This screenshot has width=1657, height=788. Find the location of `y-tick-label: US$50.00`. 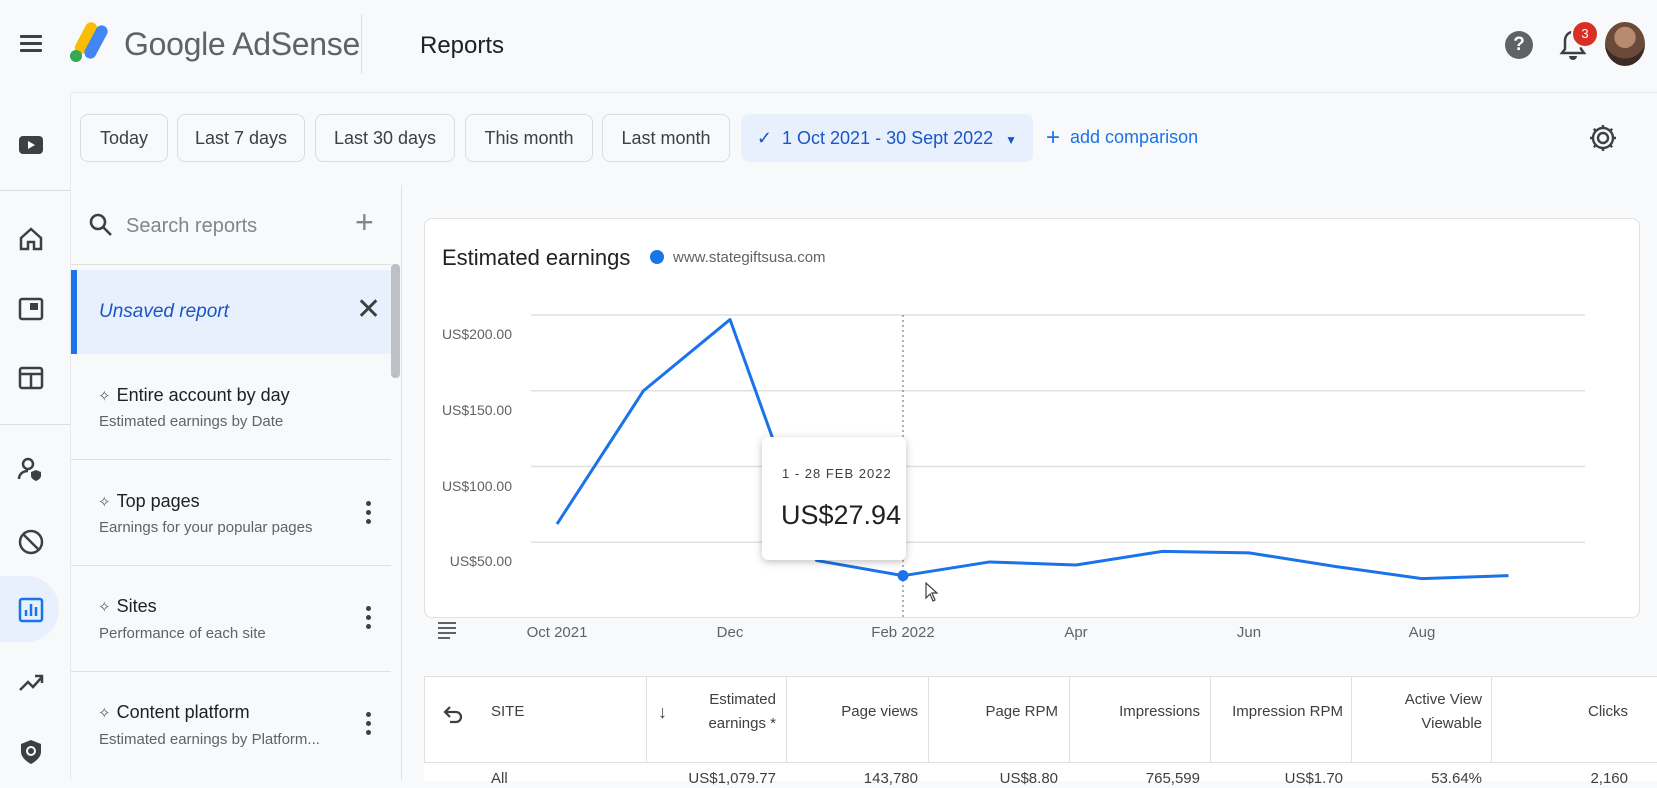

y-tick-label: US$50.00 is located at coordinates (480, 561).